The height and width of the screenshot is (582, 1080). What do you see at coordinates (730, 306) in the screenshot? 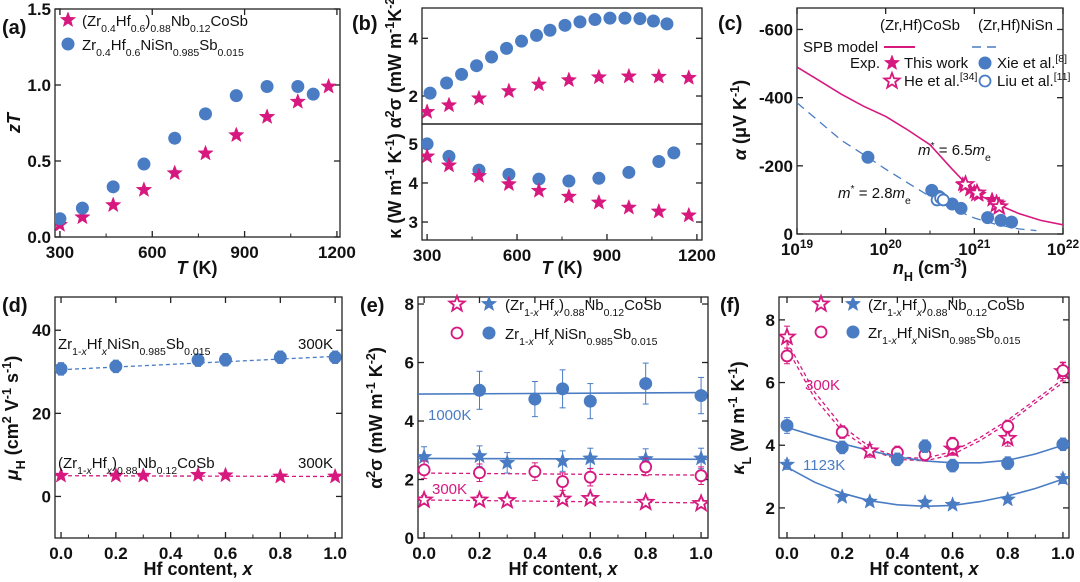
I see `panel-label: (f)` at bounding box center [730, 306].